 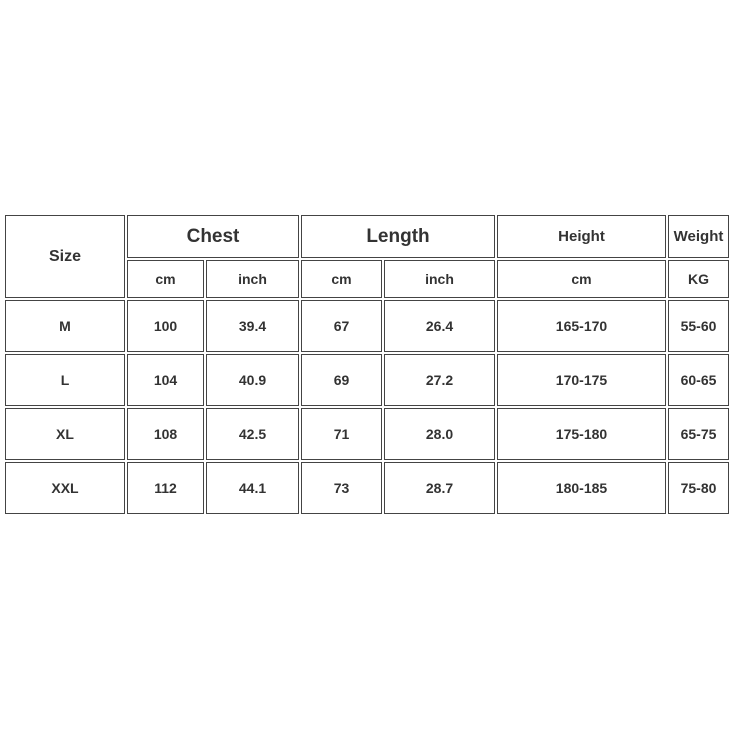 I want to click on table-cell: 55-60, so click(x=698, y=326).